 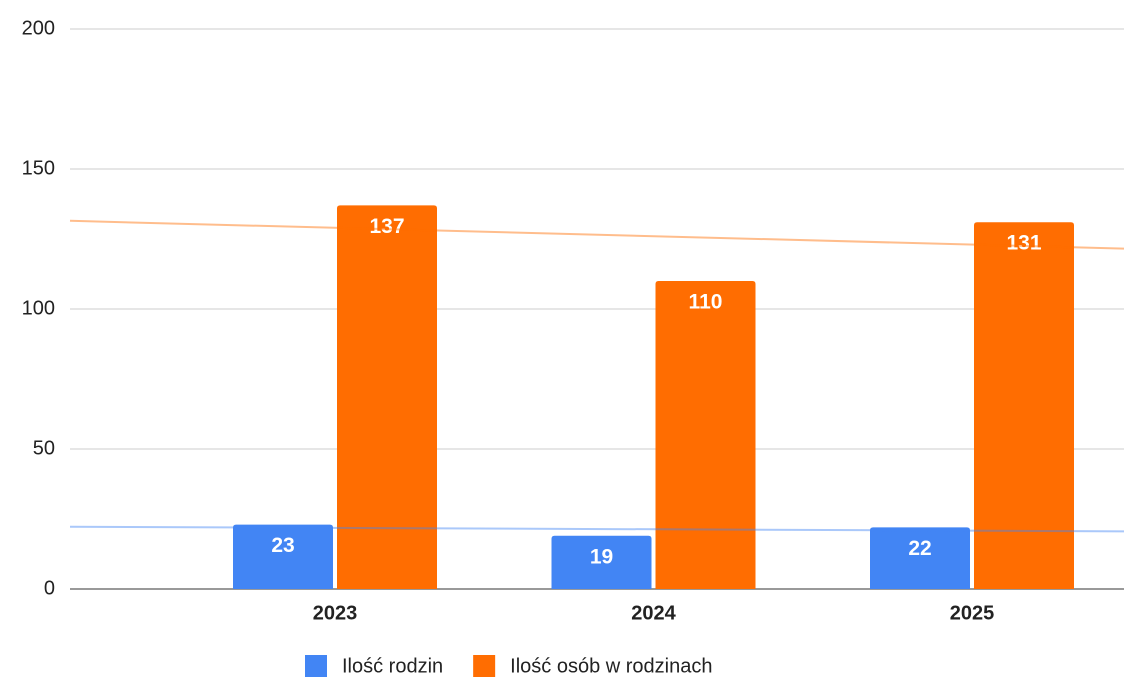 What do you see at coordinates (919, 548) in the screenshot?
I see `data-label: 22` at bounding box center [919, 548].